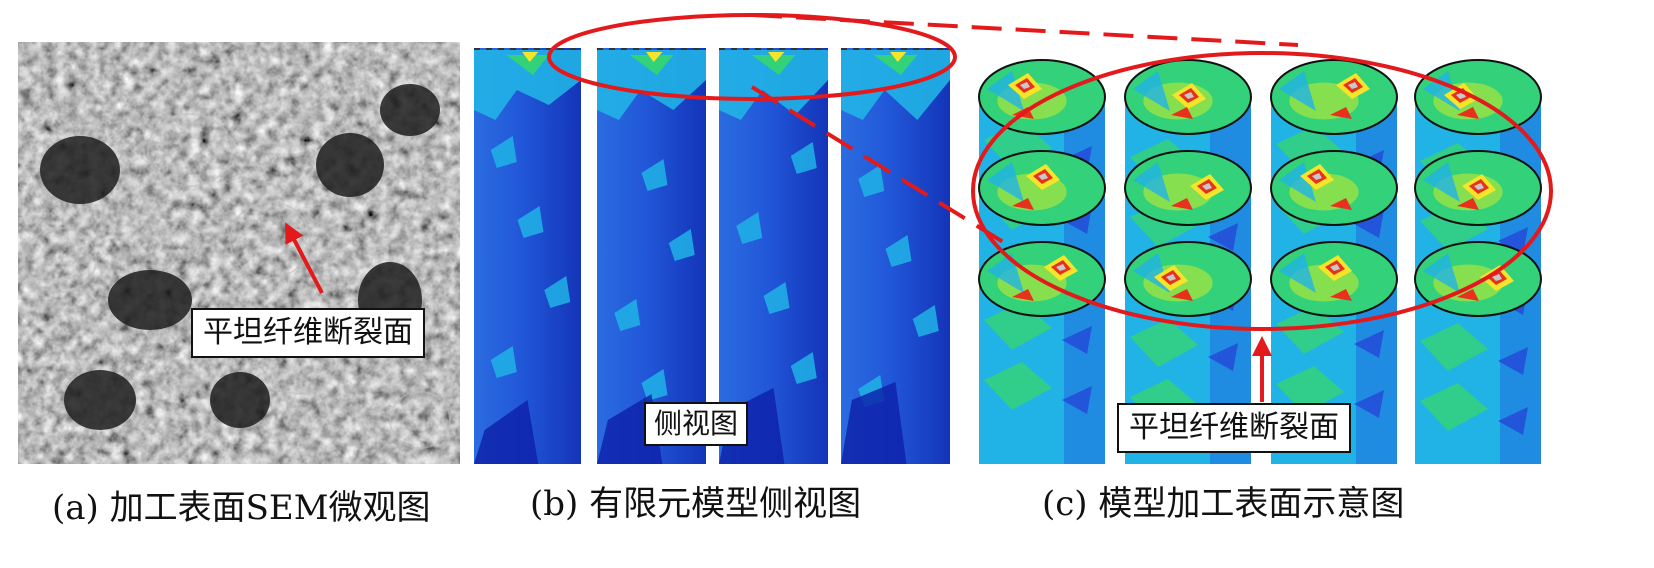  I want to click on callout-arrow-a, so click(304, 258).